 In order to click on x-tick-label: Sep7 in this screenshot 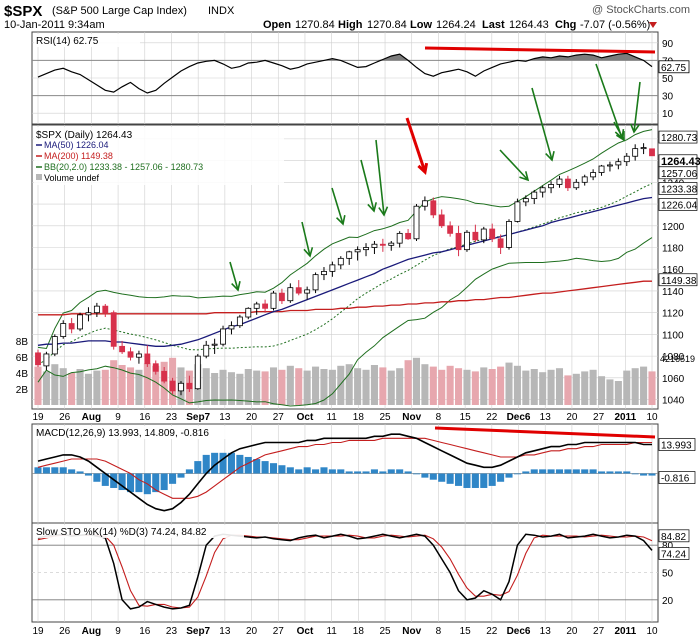, I will do `click(198, 417)`.